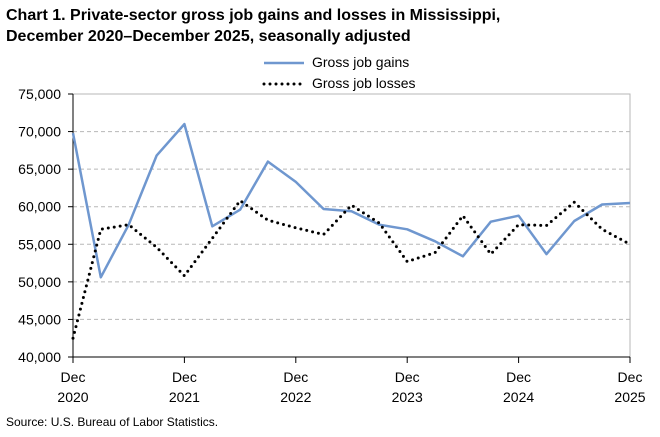 This screenshot has width=660, height=437. What do you see at coordinates (72, 397) in the screenshot?
I see `x-tick-label-year: 2020` at bounding box center [72, 397].